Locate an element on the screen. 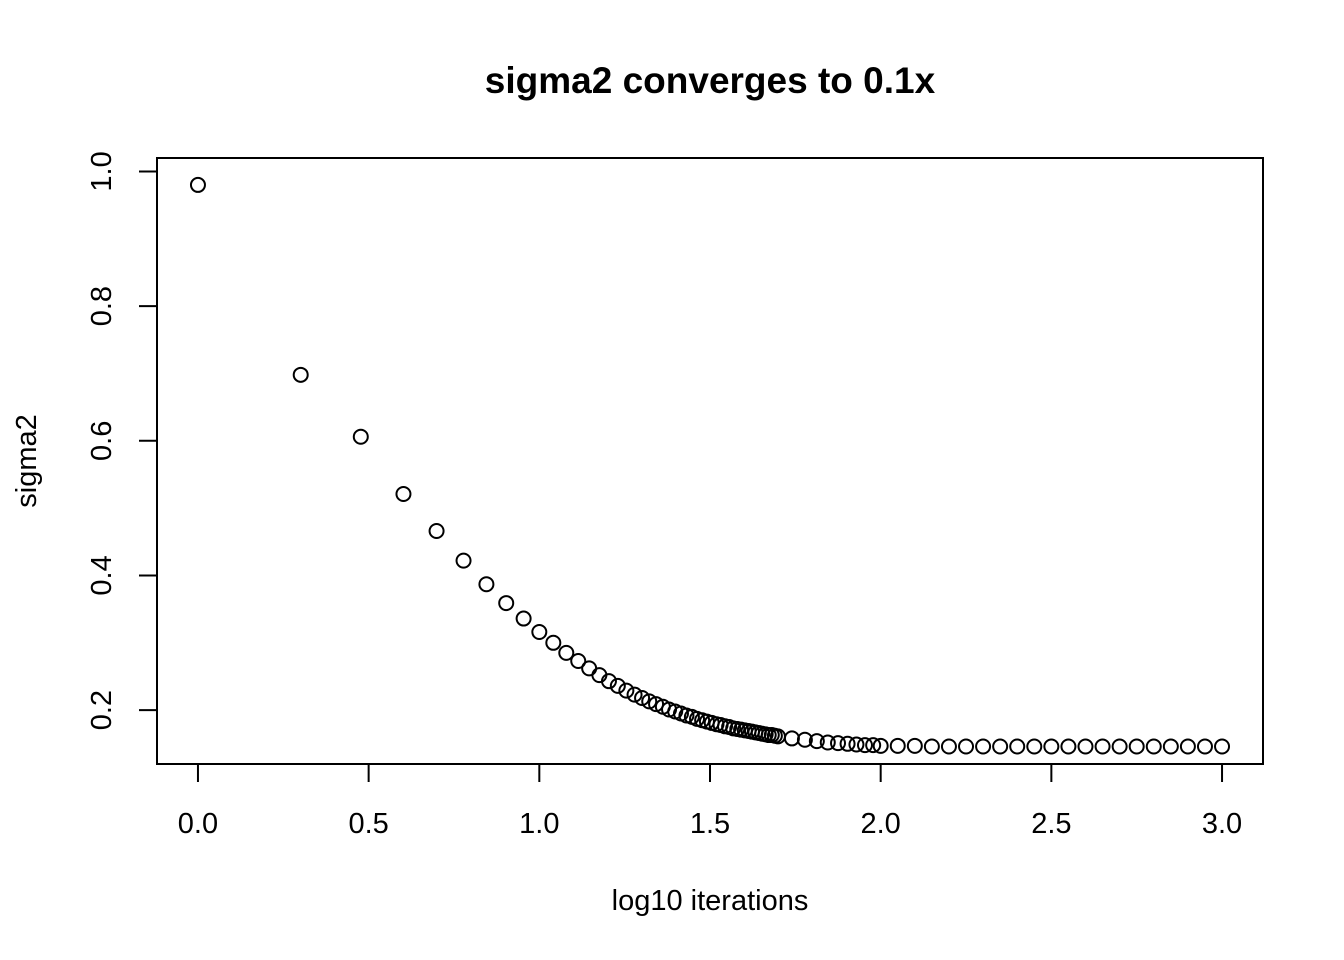  x-tick-label: 1.0 is located at coordinates (539, 824).